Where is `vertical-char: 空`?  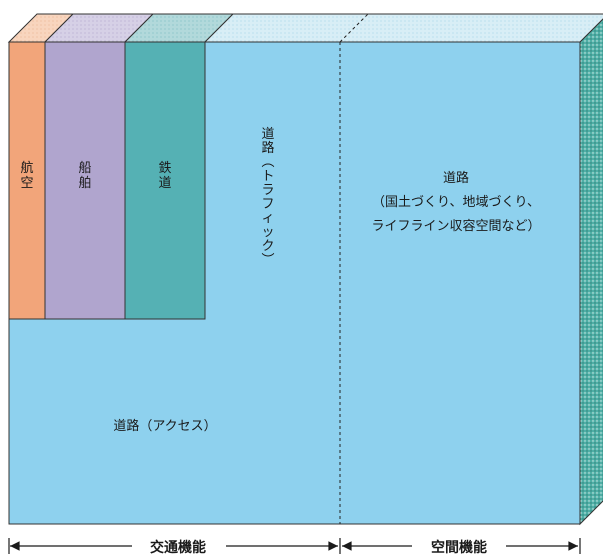 vertical-char: 空 is located at coordinates (26, 183).